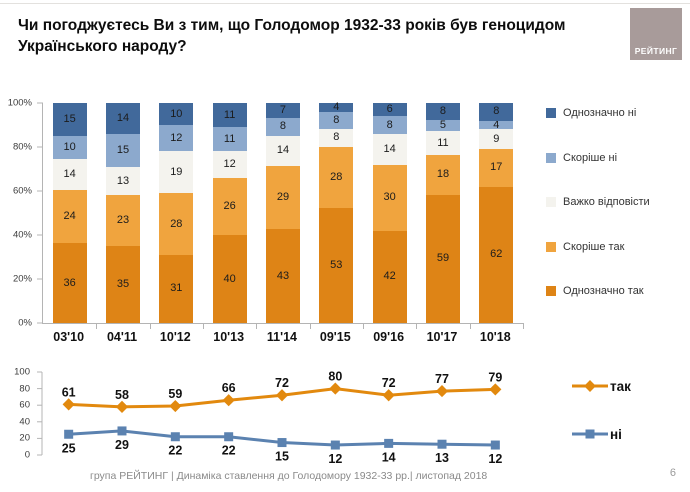 This screenshot has width=690, height=492. Describe the element at coordinates (69, 392) in the screenshot. I see `data-point-value: 61` at that location.